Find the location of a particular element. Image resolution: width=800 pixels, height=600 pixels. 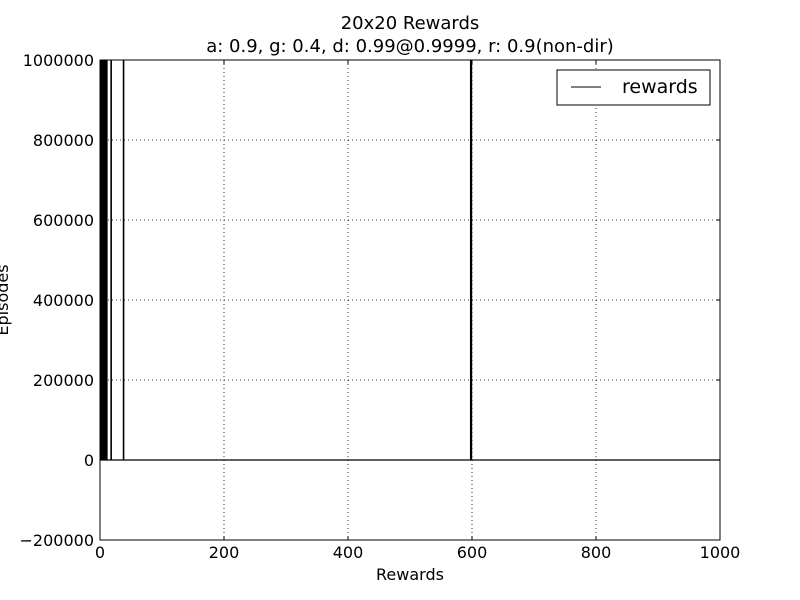

x-tick-label: 600 is located at coordinates (472, 552).